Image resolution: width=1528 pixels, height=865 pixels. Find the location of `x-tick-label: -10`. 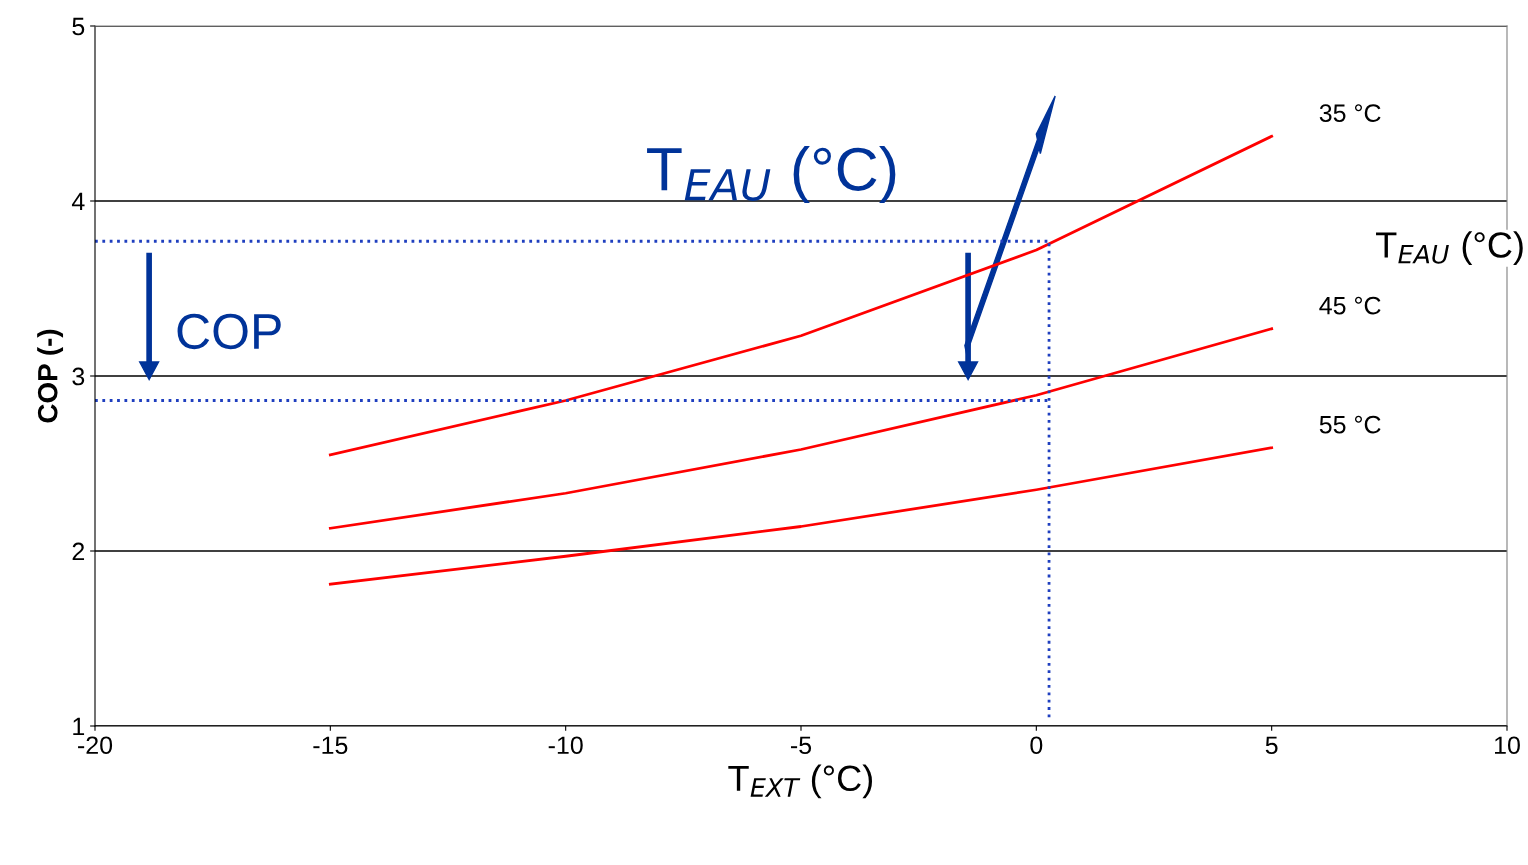

x-tick-label: -10 is located at coordinates (565, 745).